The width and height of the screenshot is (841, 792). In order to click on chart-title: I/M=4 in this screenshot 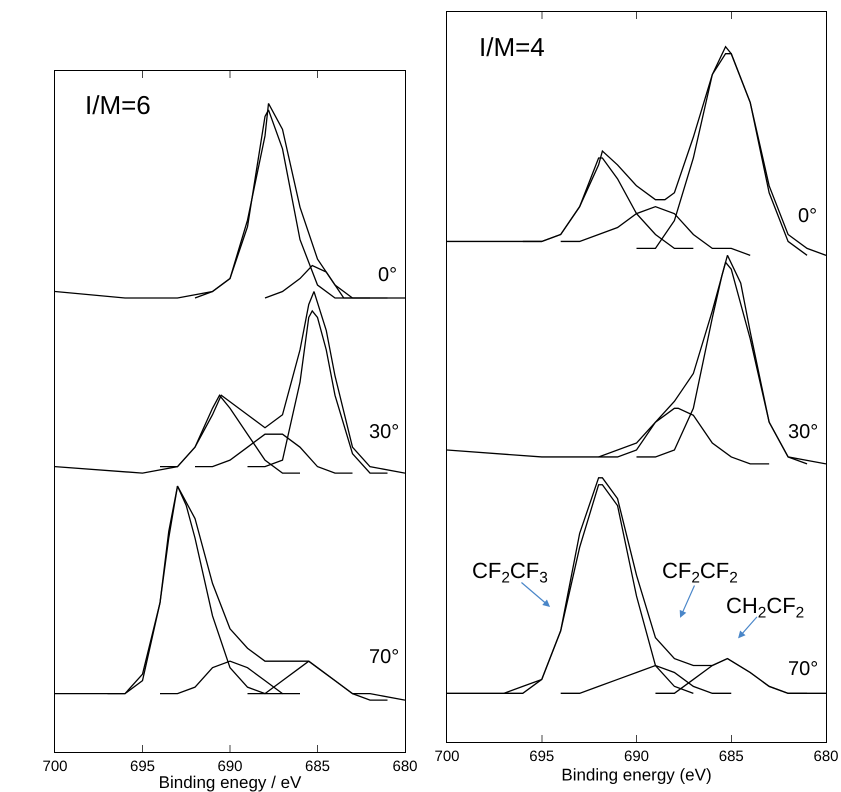, I will do `click(512, 47)`.